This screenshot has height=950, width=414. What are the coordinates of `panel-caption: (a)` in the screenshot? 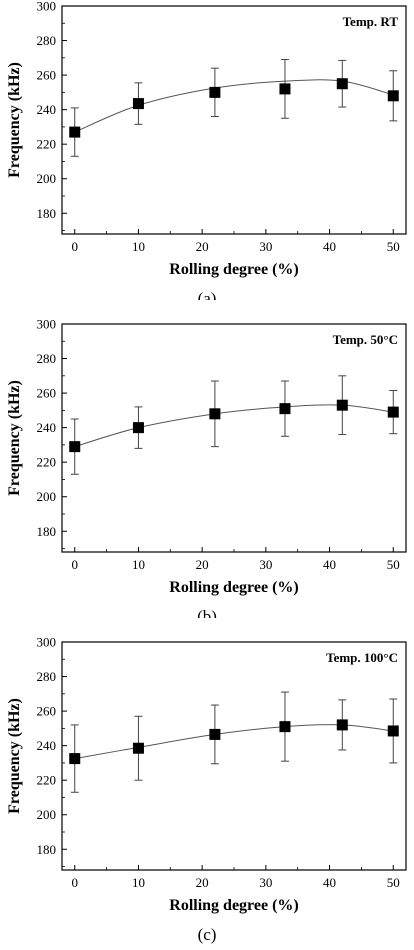 It's located at (207, 294).